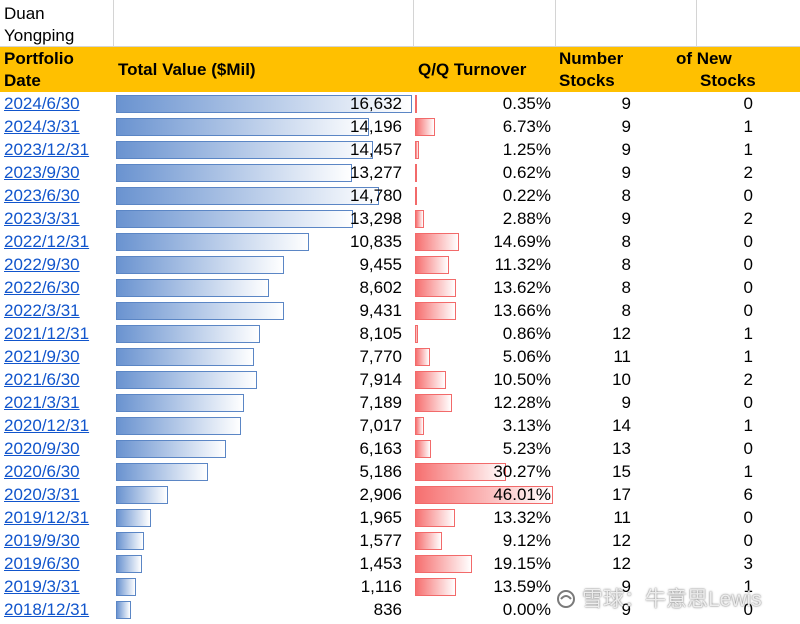 Image resolution: width=800 pixels, height=624 pixels. I want to click on portfolio-date-link: 2023/3/31, so click(42, 218).